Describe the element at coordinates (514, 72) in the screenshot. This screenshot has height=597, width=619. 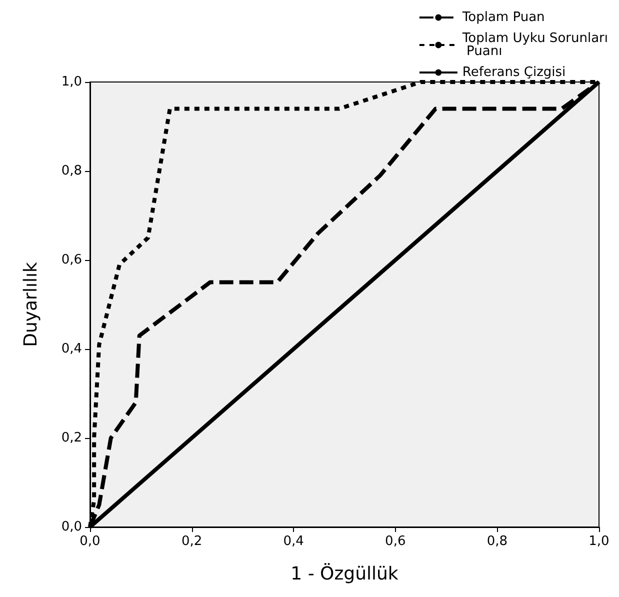
I see `legend-label: Referans Çizgisi` at that location.